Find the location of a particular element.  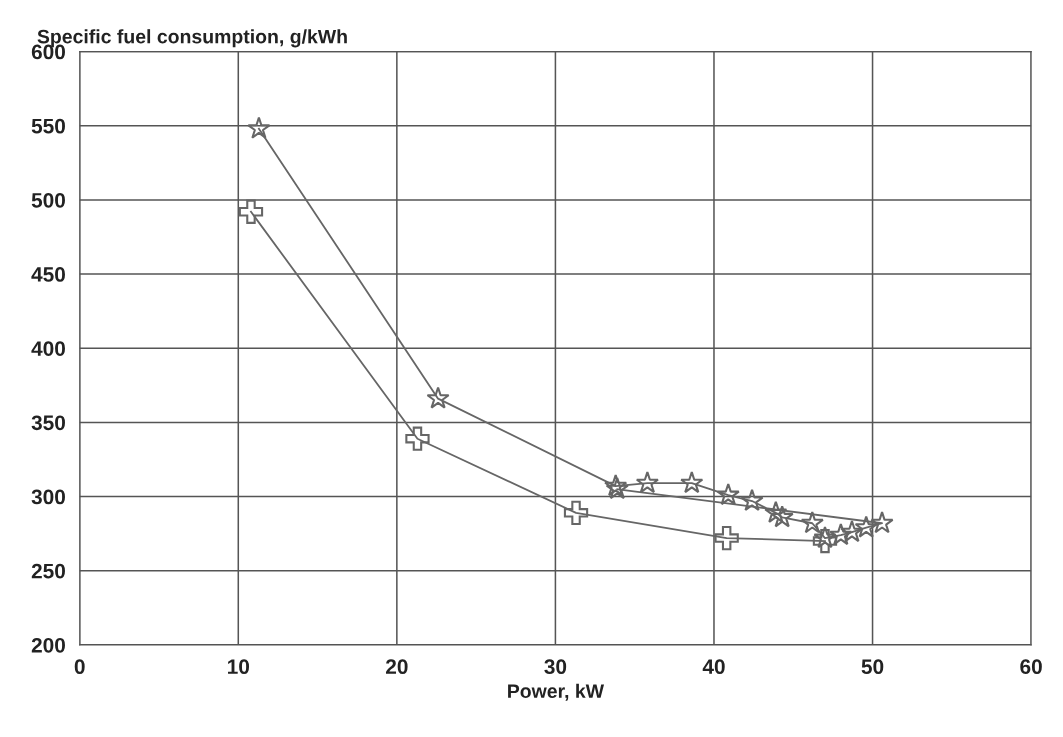

y-tick-label: 250 is located at coordinates (48, 571).